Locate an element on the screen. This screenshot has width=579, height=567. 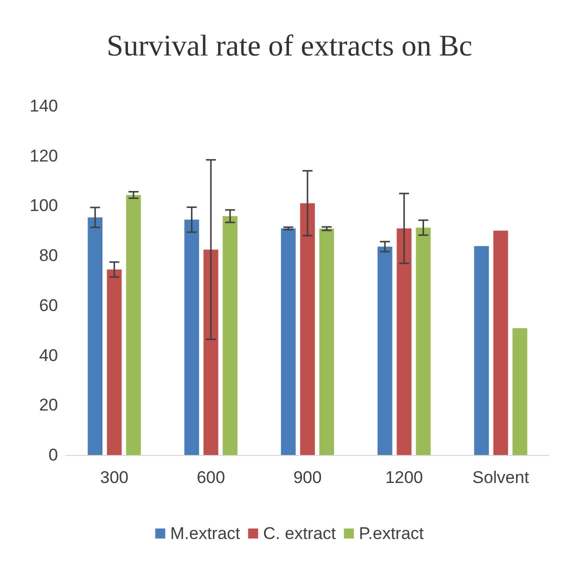
y-tick-label: 0 is located at coordinates (53, 455).